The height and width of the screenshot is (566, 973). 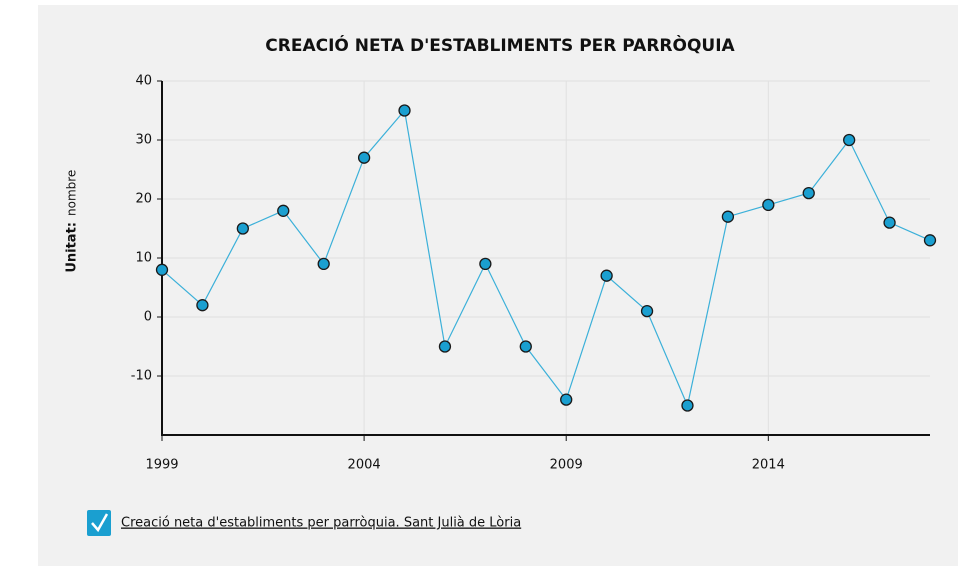 I want to click on y-tick-label: -10, so click(x=141, y=376).